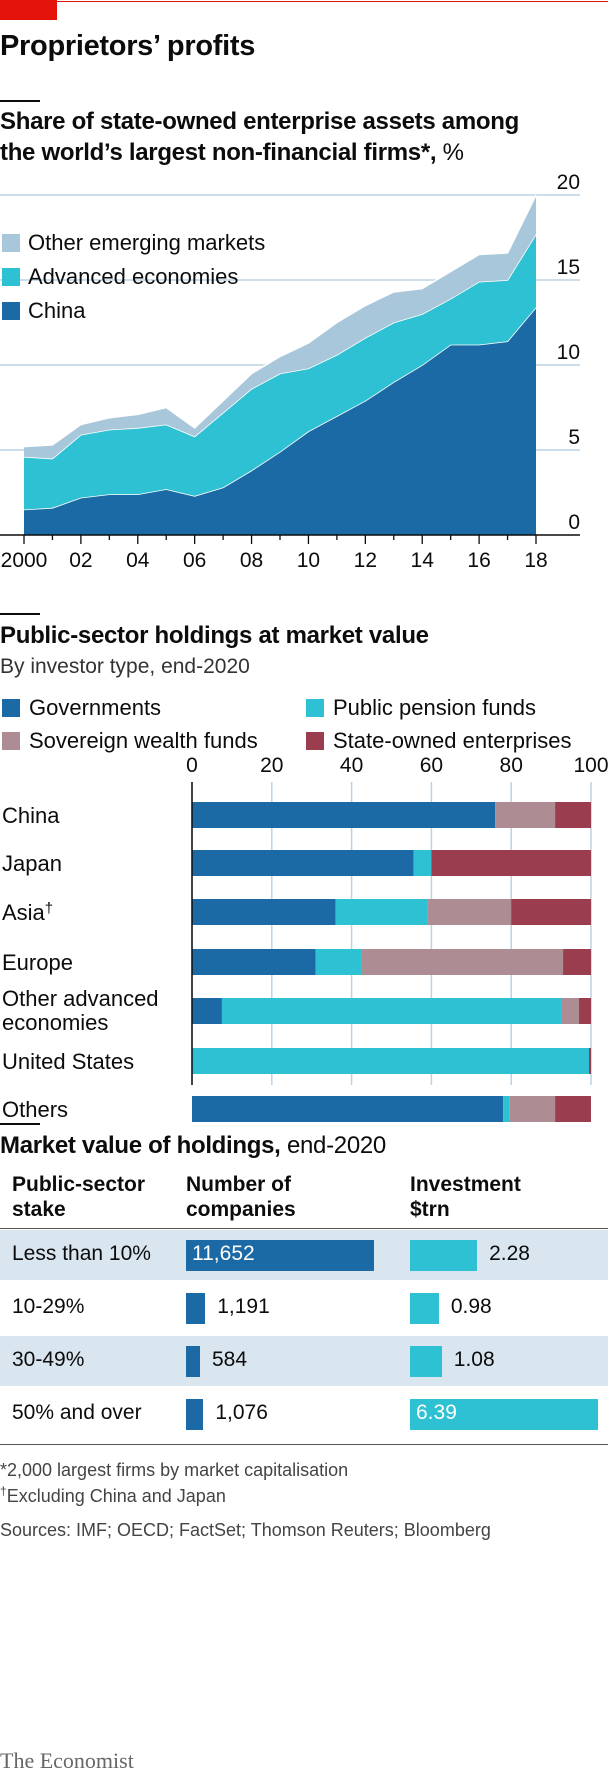 Image resolution: width=608 pixels, height=1779 pixels. What do you see at coordinates (271, 765) in the screenshot?
I see `x-tick-label: 20` at bounding box center [271, 765].